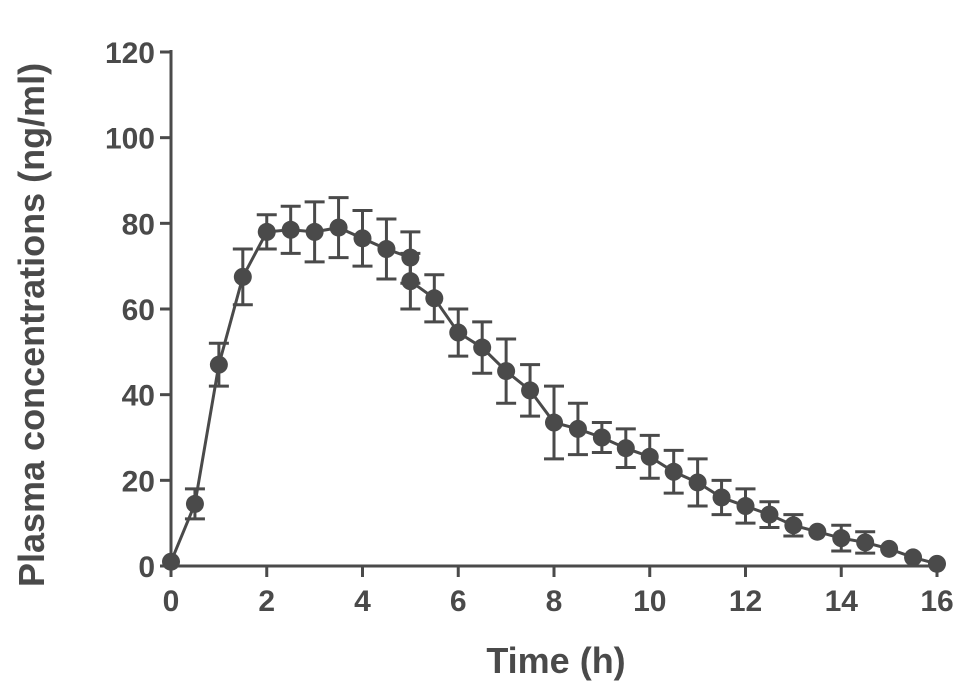 The height and width of the screenshot is (698, 969). I want to click on y-tick-label: 40, so click(138, 396).